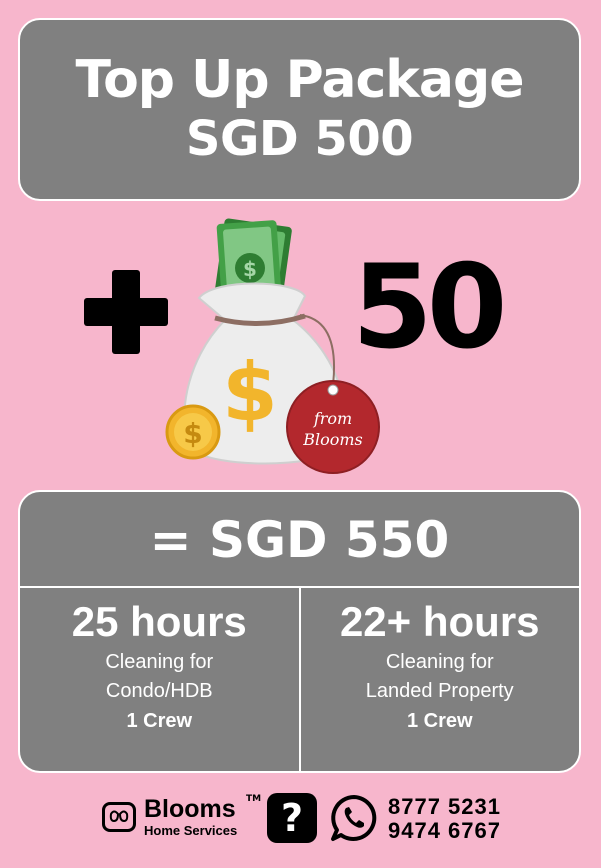  I want to click on option-condo: 25 hours Cleaning for Condo/HDB 1 Crew, so click(159, 679).